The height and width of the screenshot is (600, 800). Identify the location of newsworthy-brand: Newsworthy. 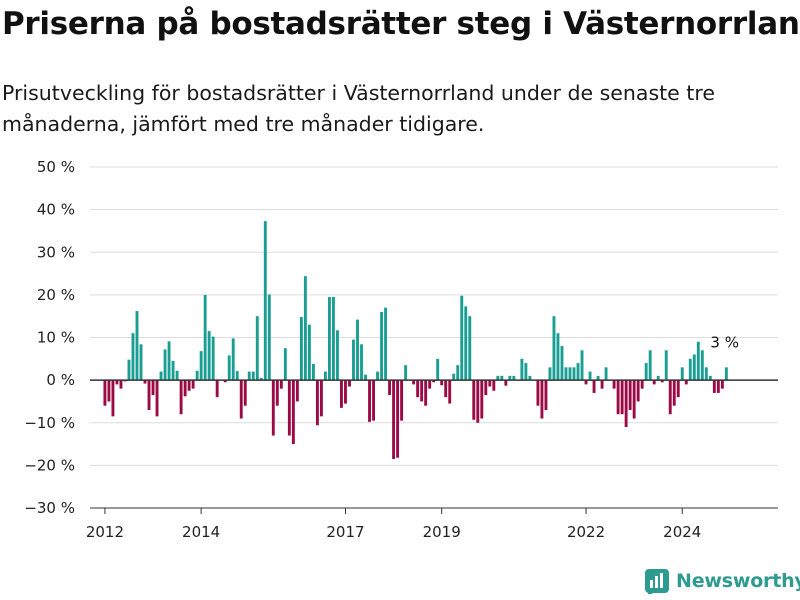
(722, 581).